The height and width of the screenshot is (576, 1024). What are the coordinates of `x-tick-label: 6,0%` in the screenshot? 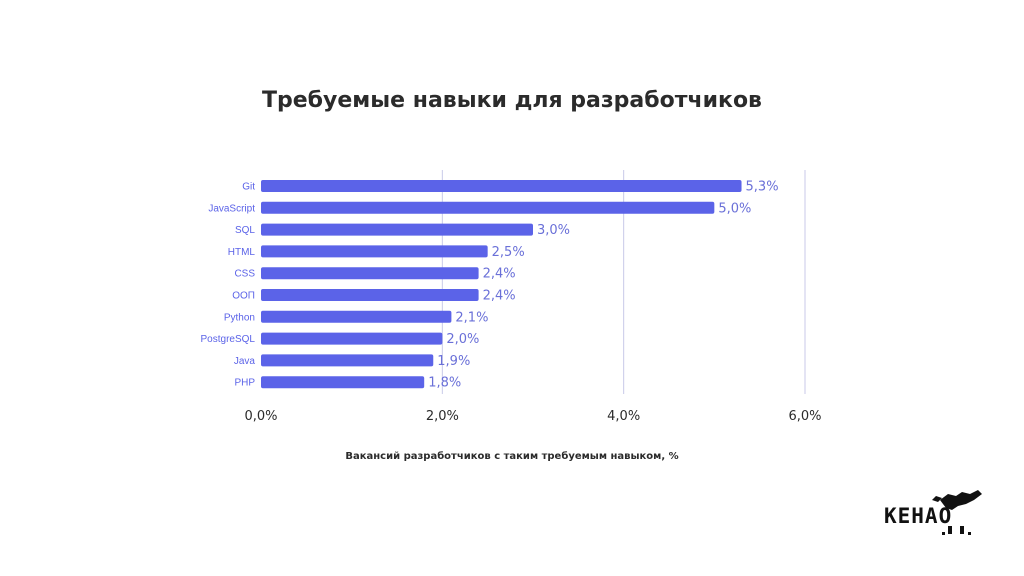 It's located at (804, 416).